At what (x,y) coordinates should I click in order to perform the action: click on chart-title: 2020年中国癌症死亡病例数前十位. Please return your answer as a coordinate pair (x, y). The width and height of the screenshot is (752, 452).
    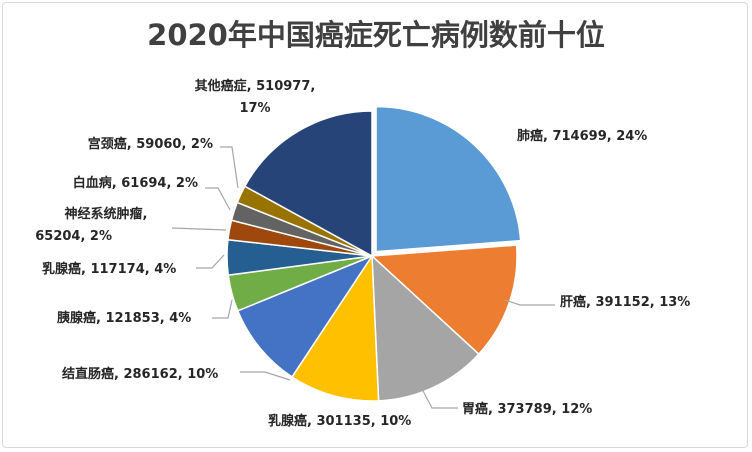
    Looking at the image, I should click on (376, 35).